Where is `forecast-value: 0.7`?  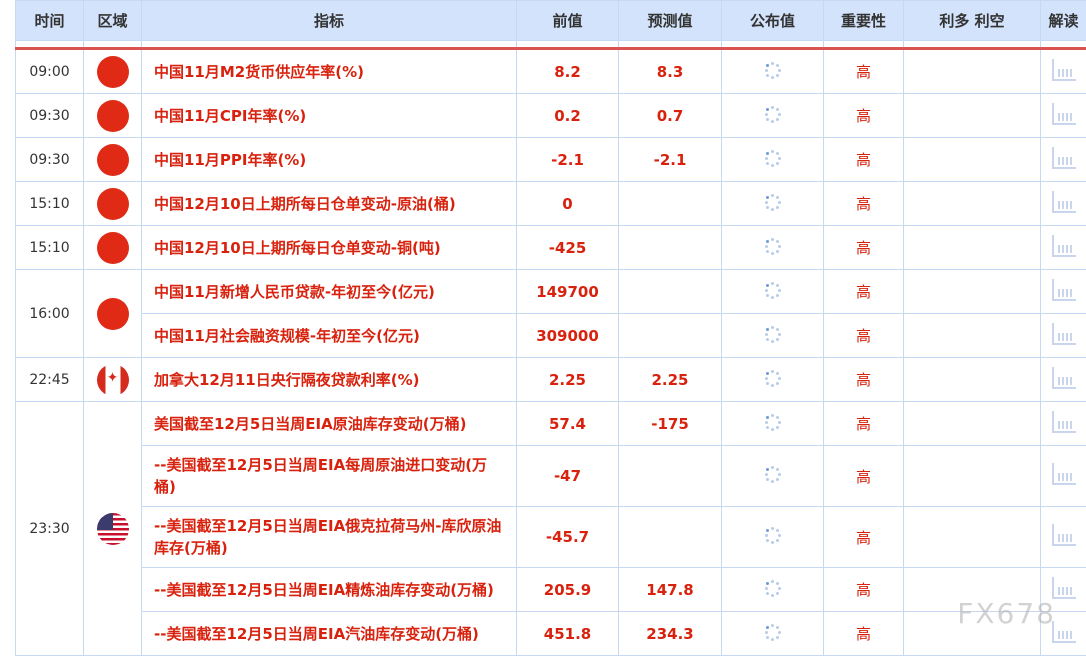 forecast-value: 0.7 is located at coordinates (670, 116).